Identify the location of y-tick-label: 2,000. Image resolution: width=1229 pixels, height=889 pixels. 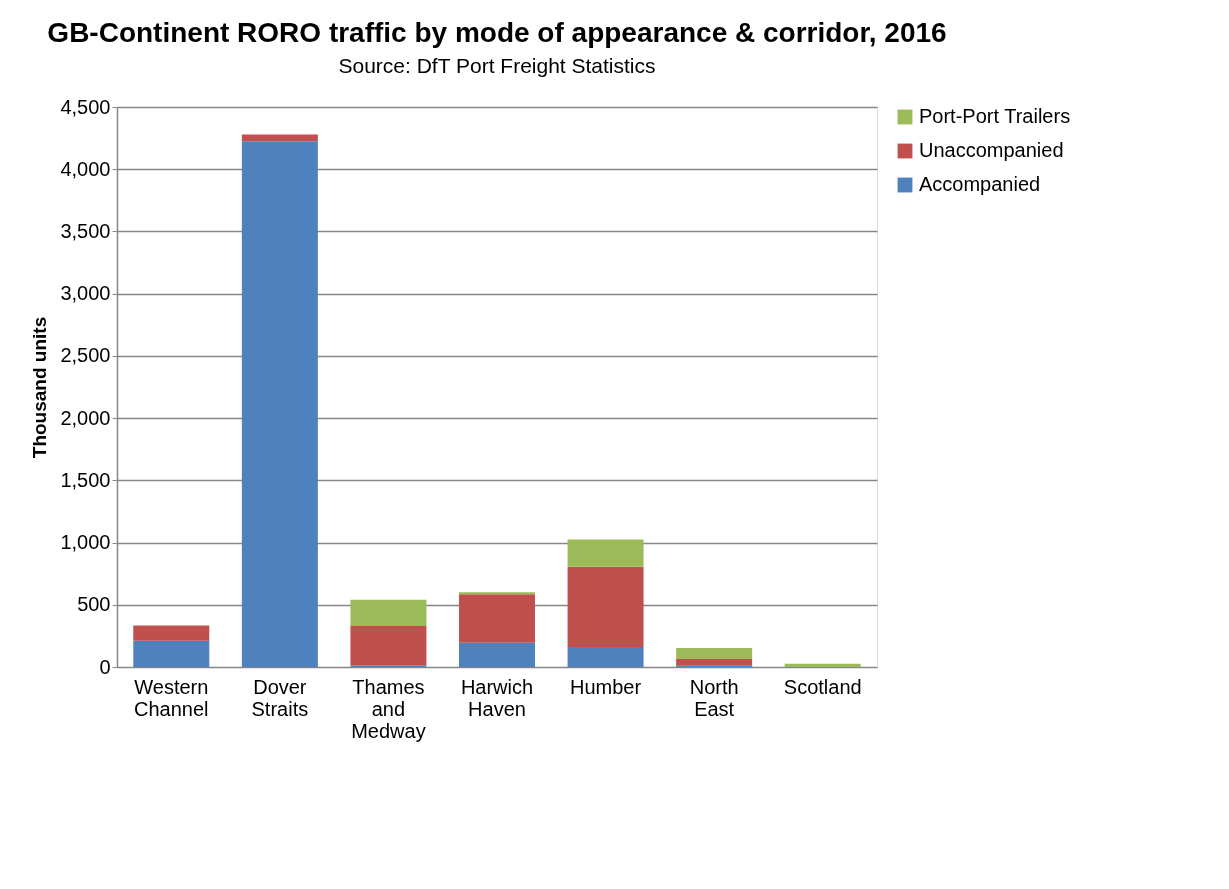
(85, 417).